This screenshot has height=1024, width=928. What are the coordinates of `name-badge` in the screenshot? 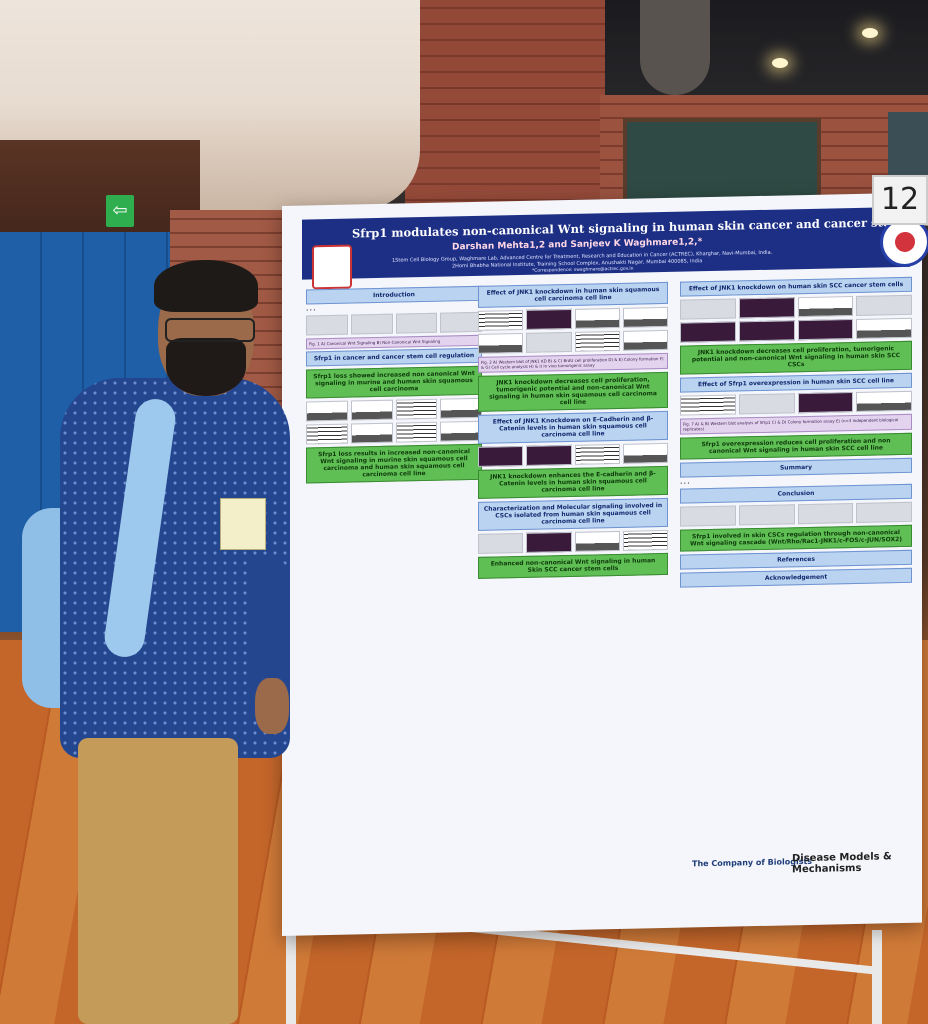 It's located at (243, 524).